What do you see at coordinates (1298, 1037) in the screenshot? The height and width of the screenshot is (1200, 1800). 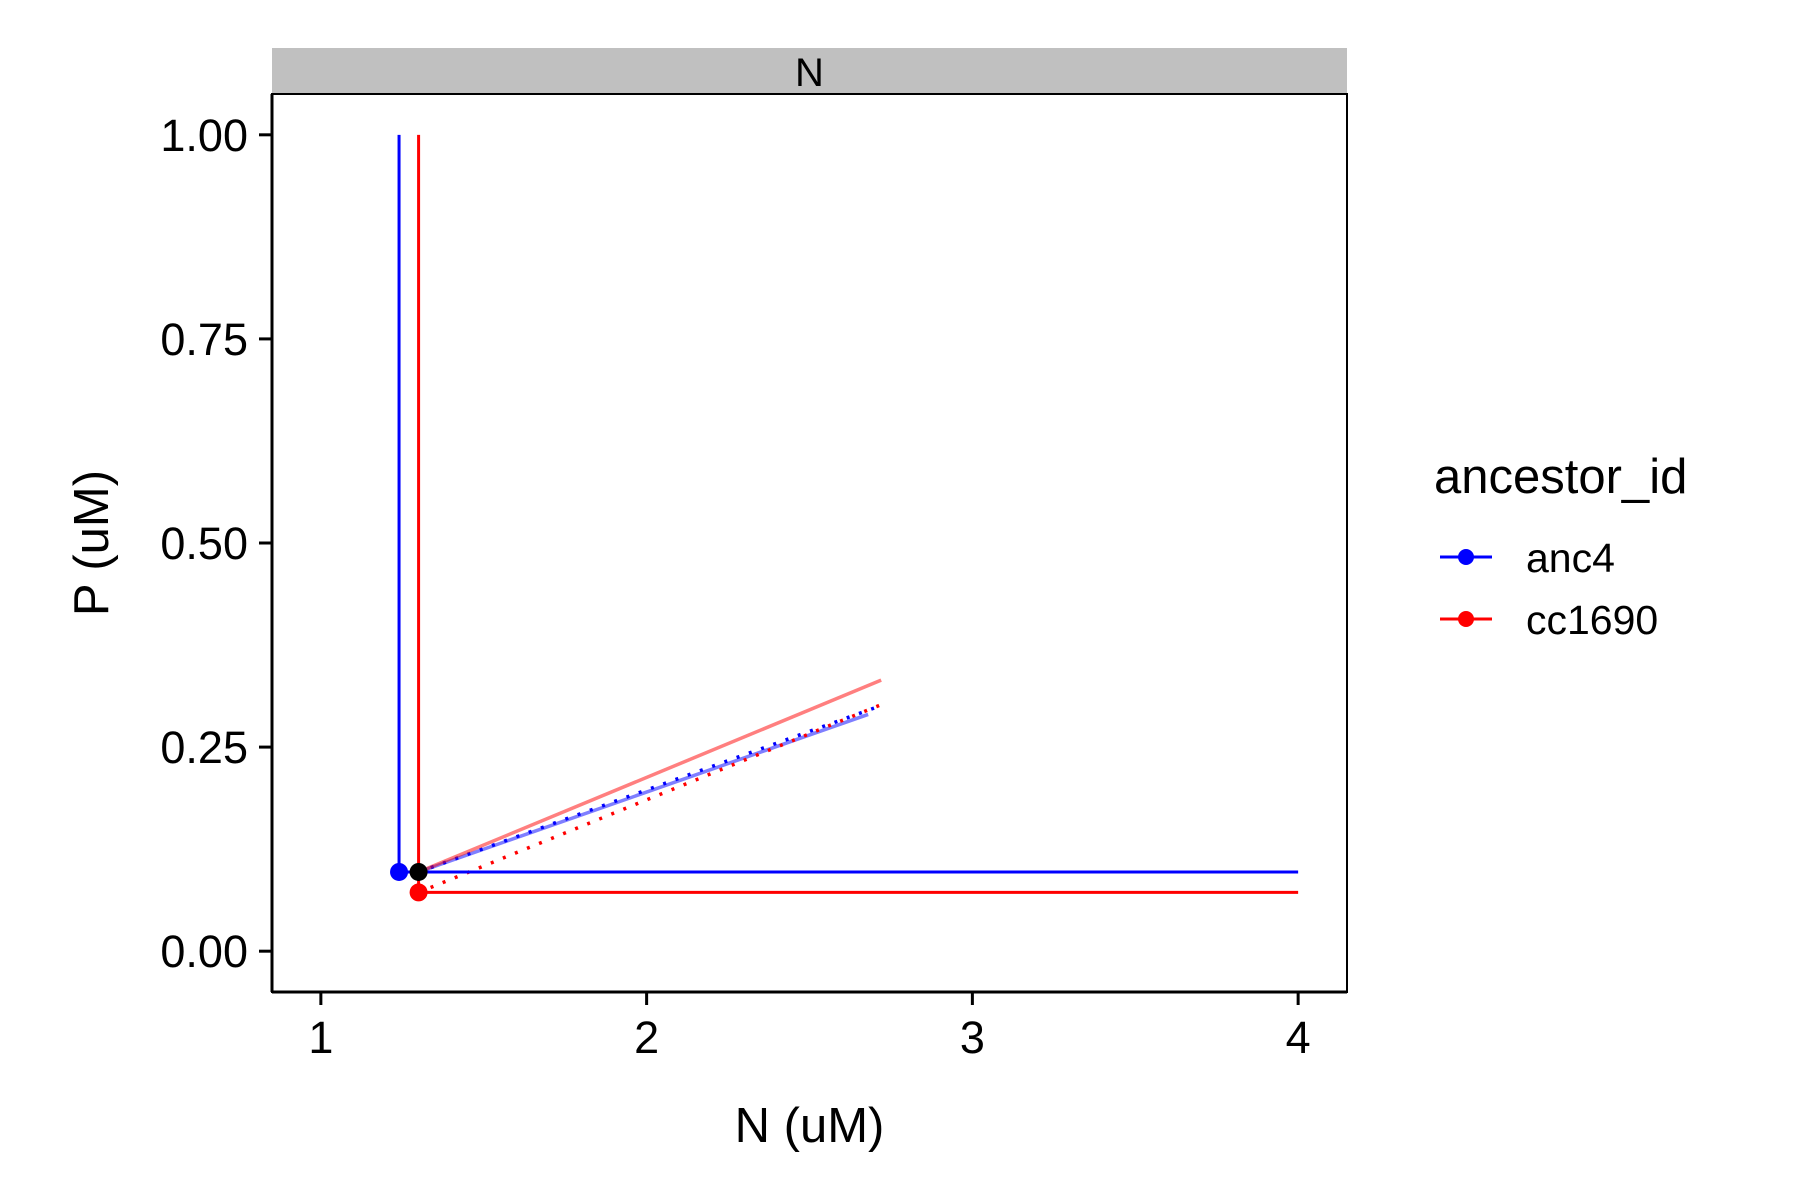 I see `x-tick-label: 4` at bounding box center [1298, 1037].